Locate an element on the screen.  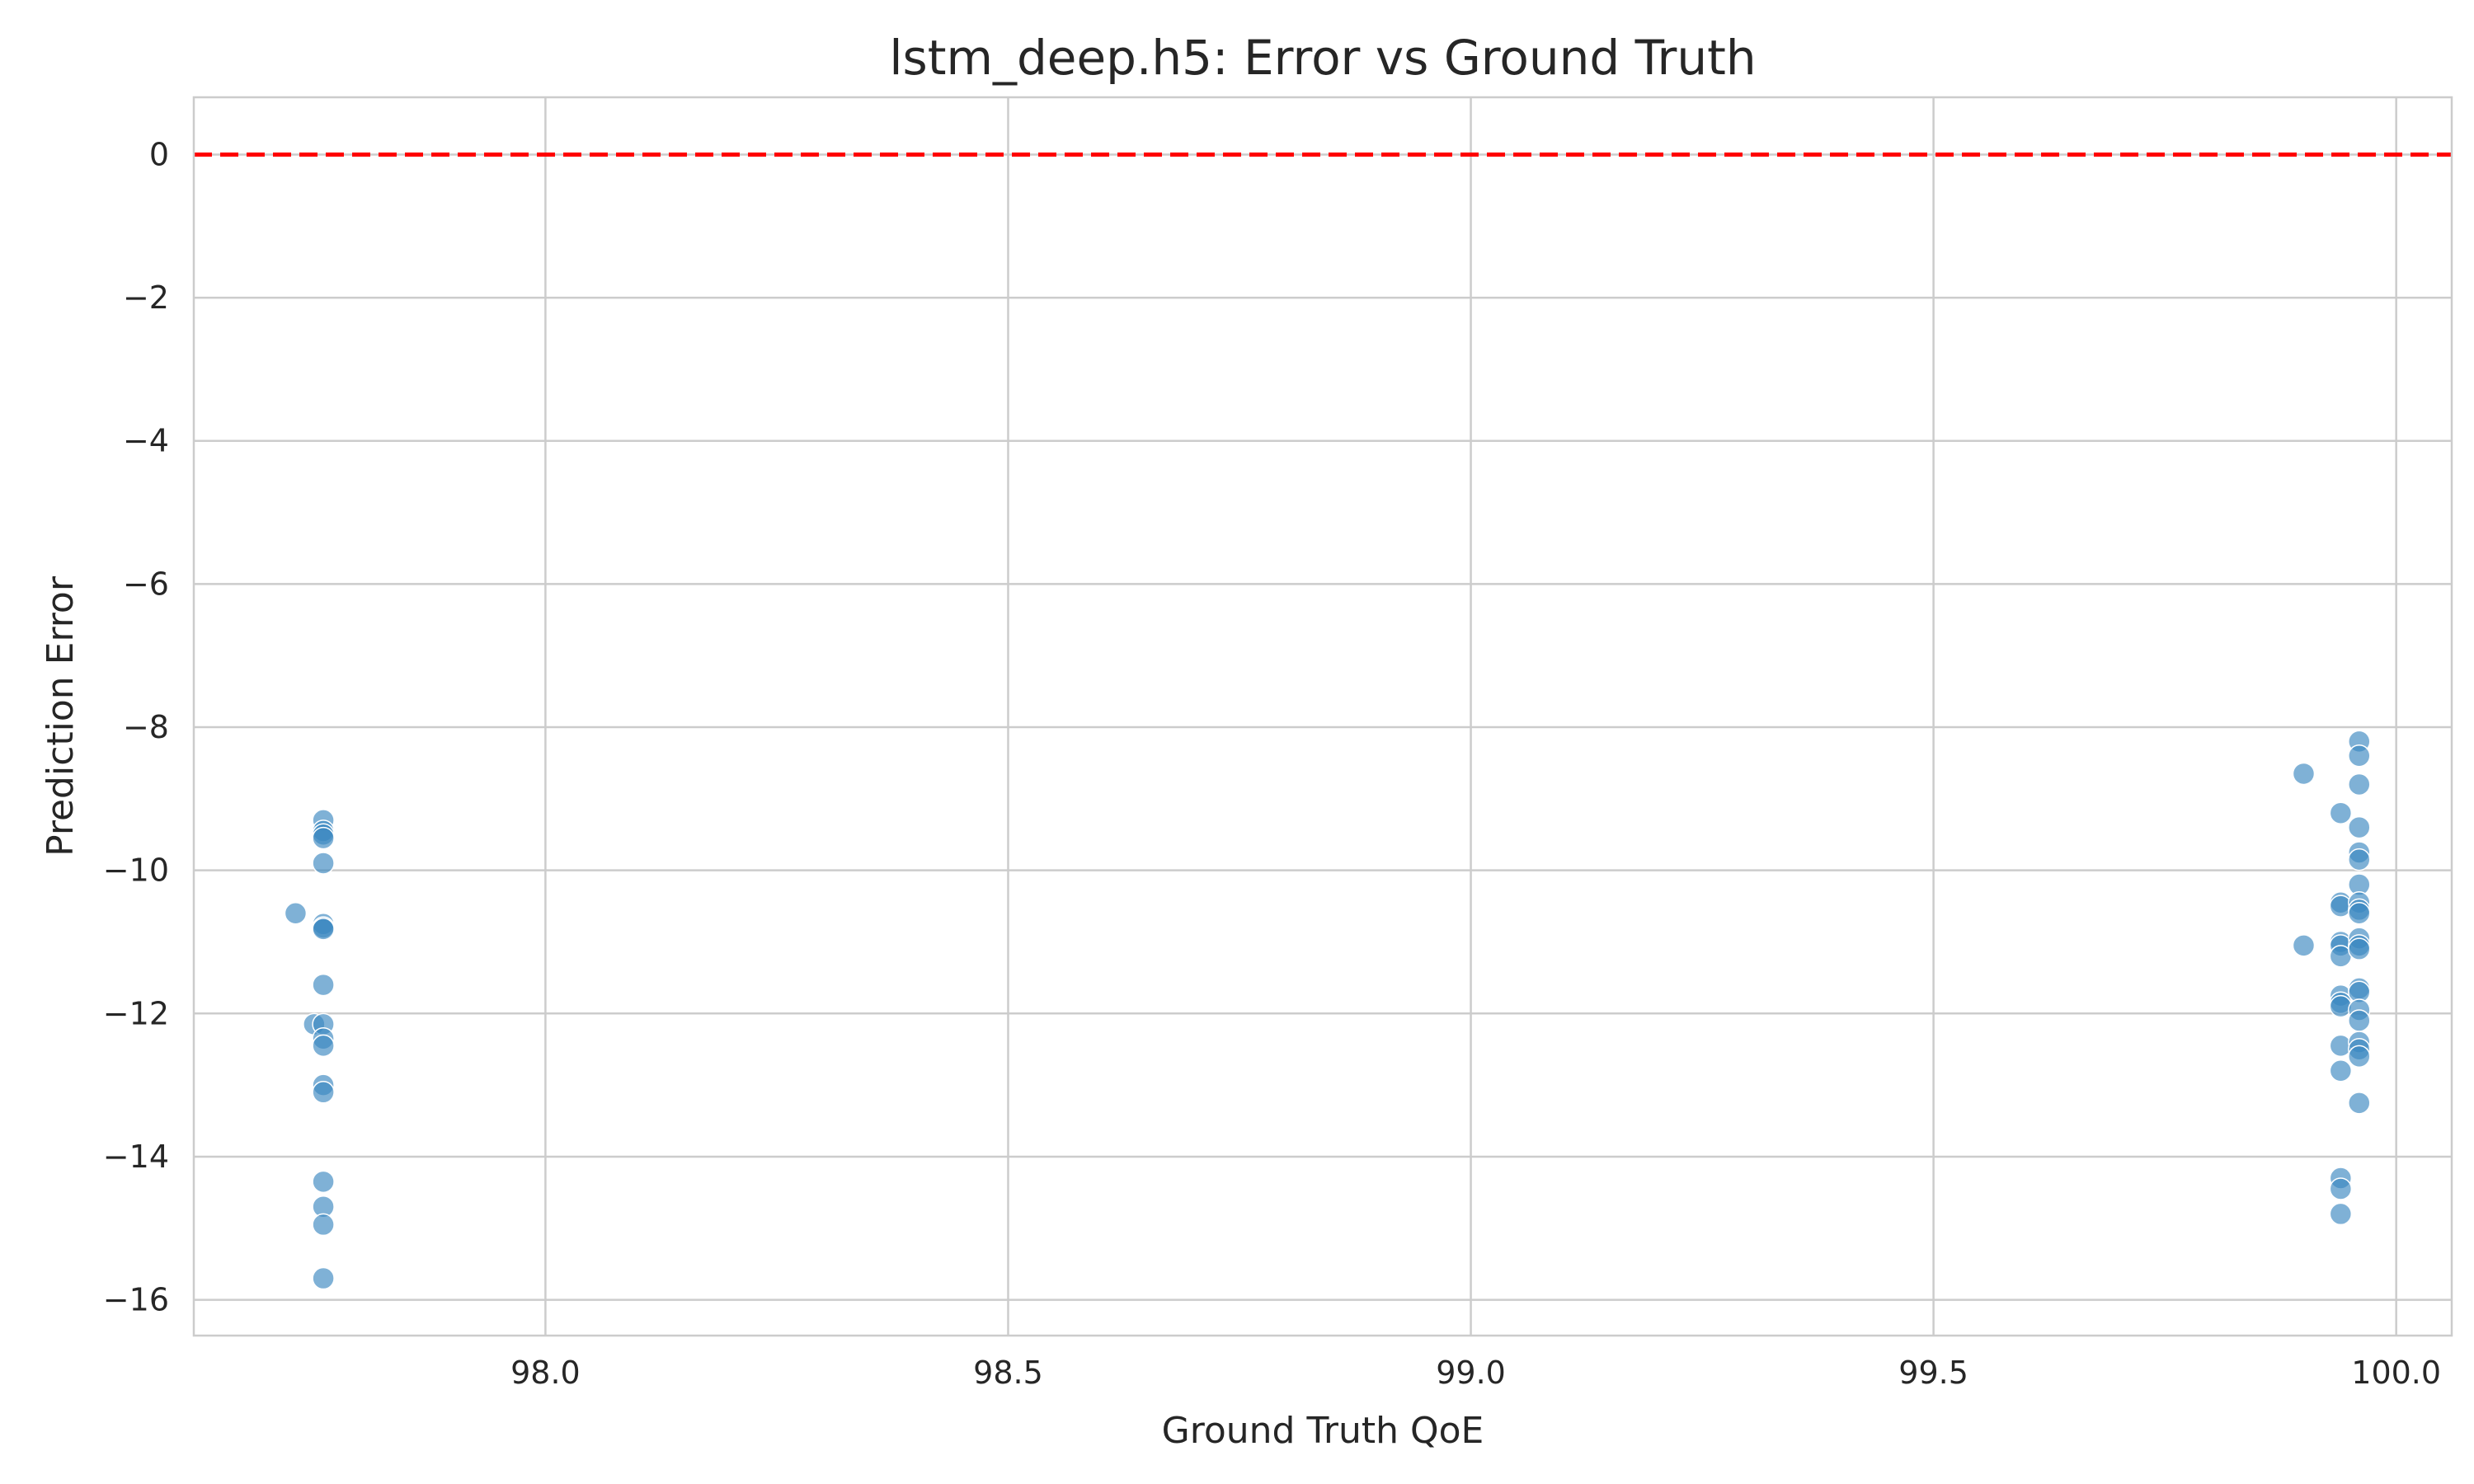
y-tick-label: 0 is located at coordinates (159, 154).